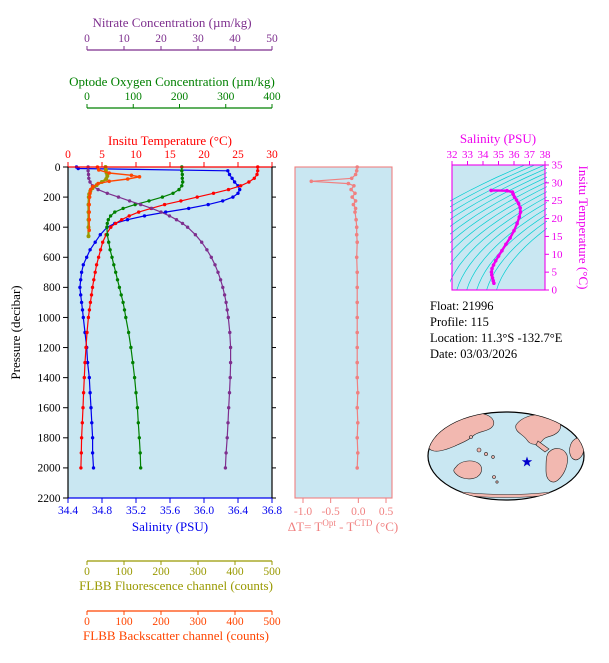  Describe the element at coordinates (334, 317) in the screenshot. I see `series-delta-t` at that location.